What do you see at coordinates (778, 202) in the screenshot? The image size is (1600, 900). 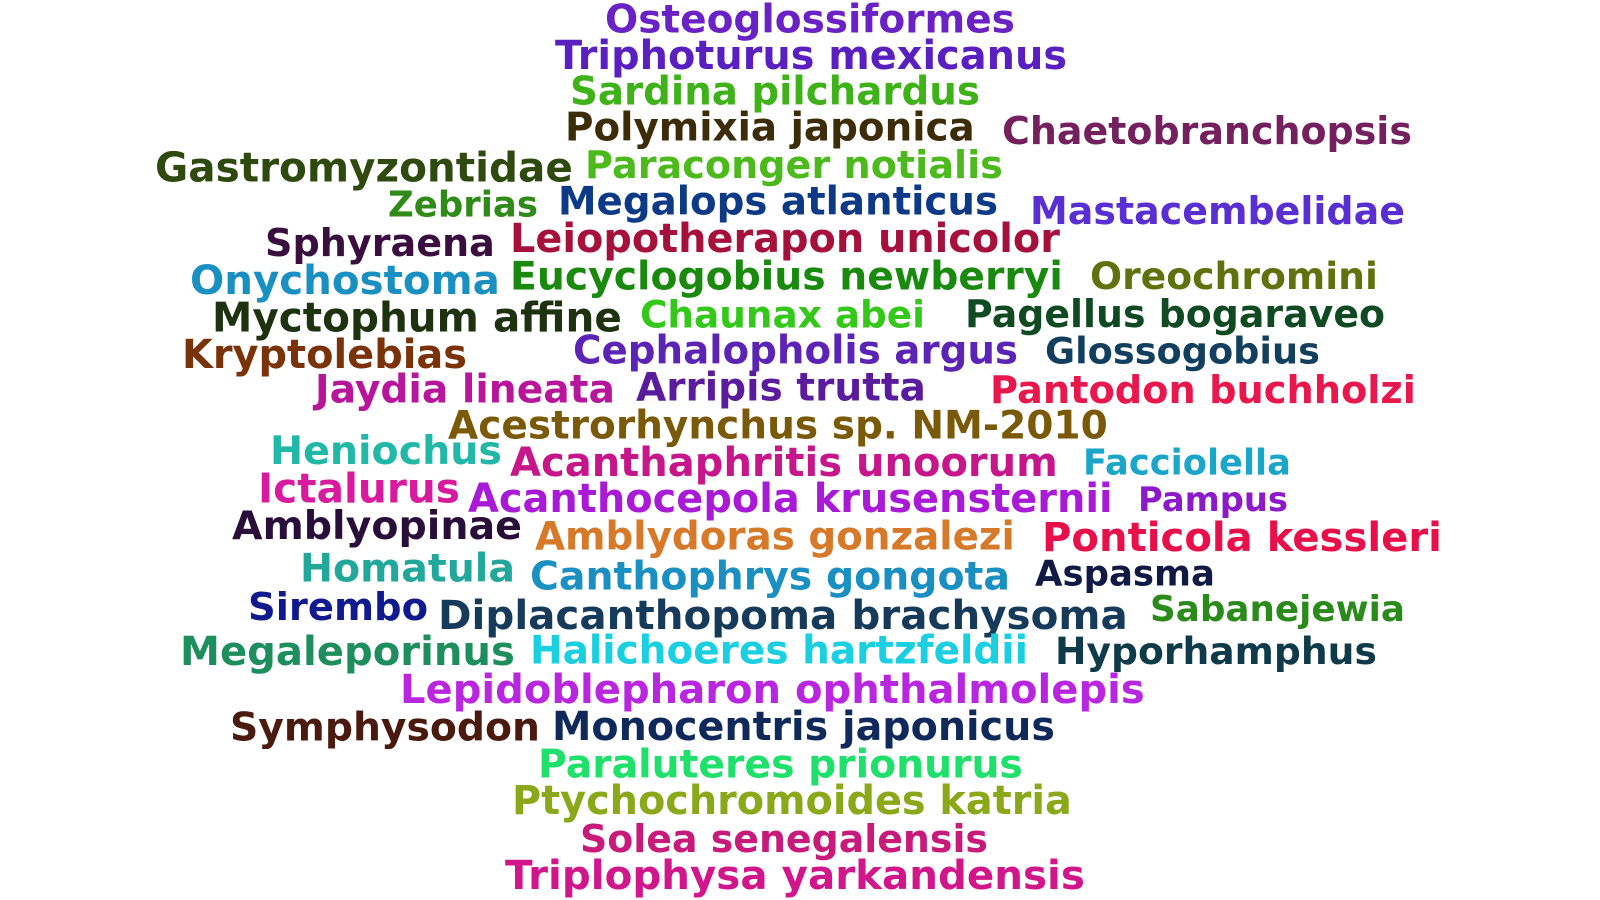 I see `word-megalops-atlanticus: Megalops atlanticus` at bounding box center [778, 202].